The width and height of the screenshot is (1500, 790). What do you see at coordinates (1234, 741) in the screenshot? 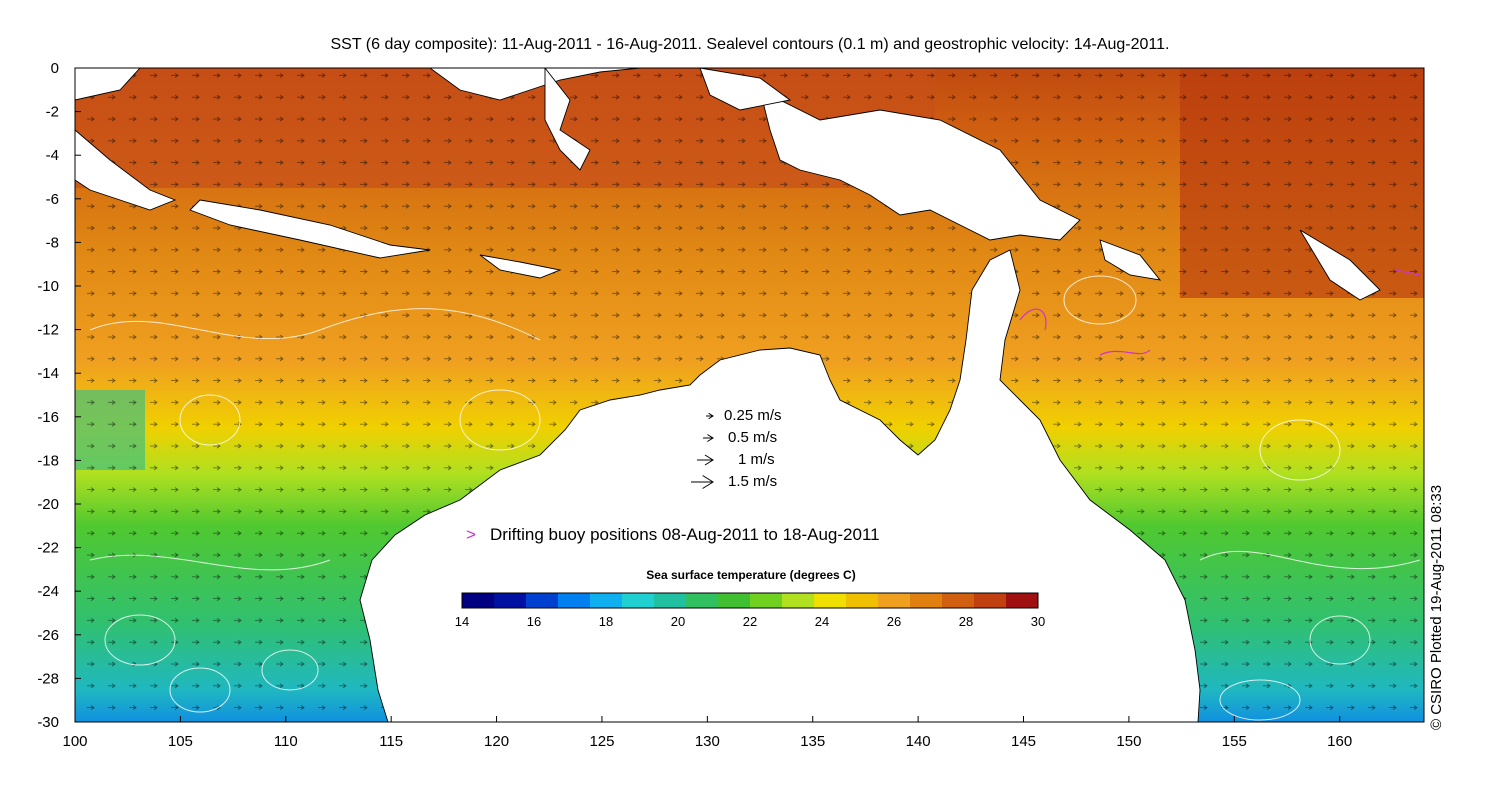
I see `x-tick-label: 155` at bounding box center [1234, 741].